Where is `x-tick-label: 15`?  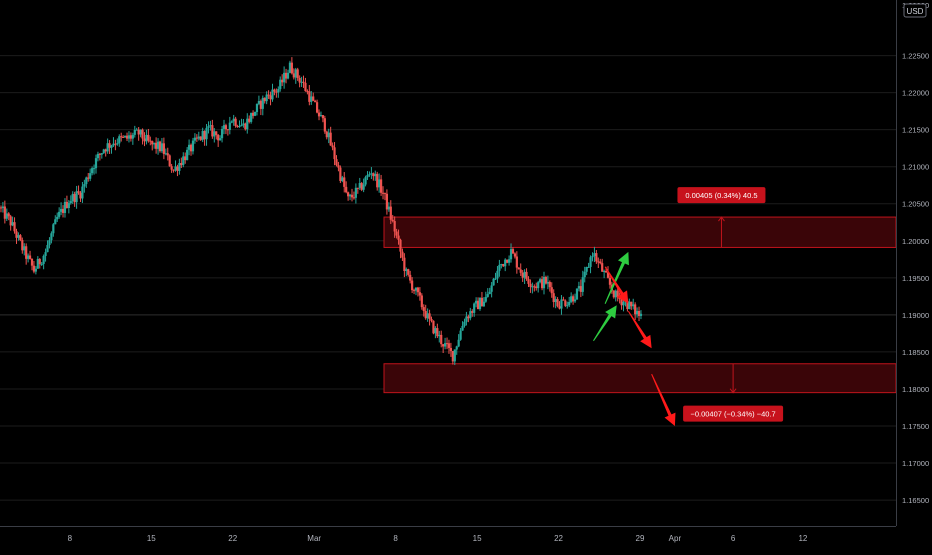
x-tick-label: 15 is located at coordinates (151, 538).